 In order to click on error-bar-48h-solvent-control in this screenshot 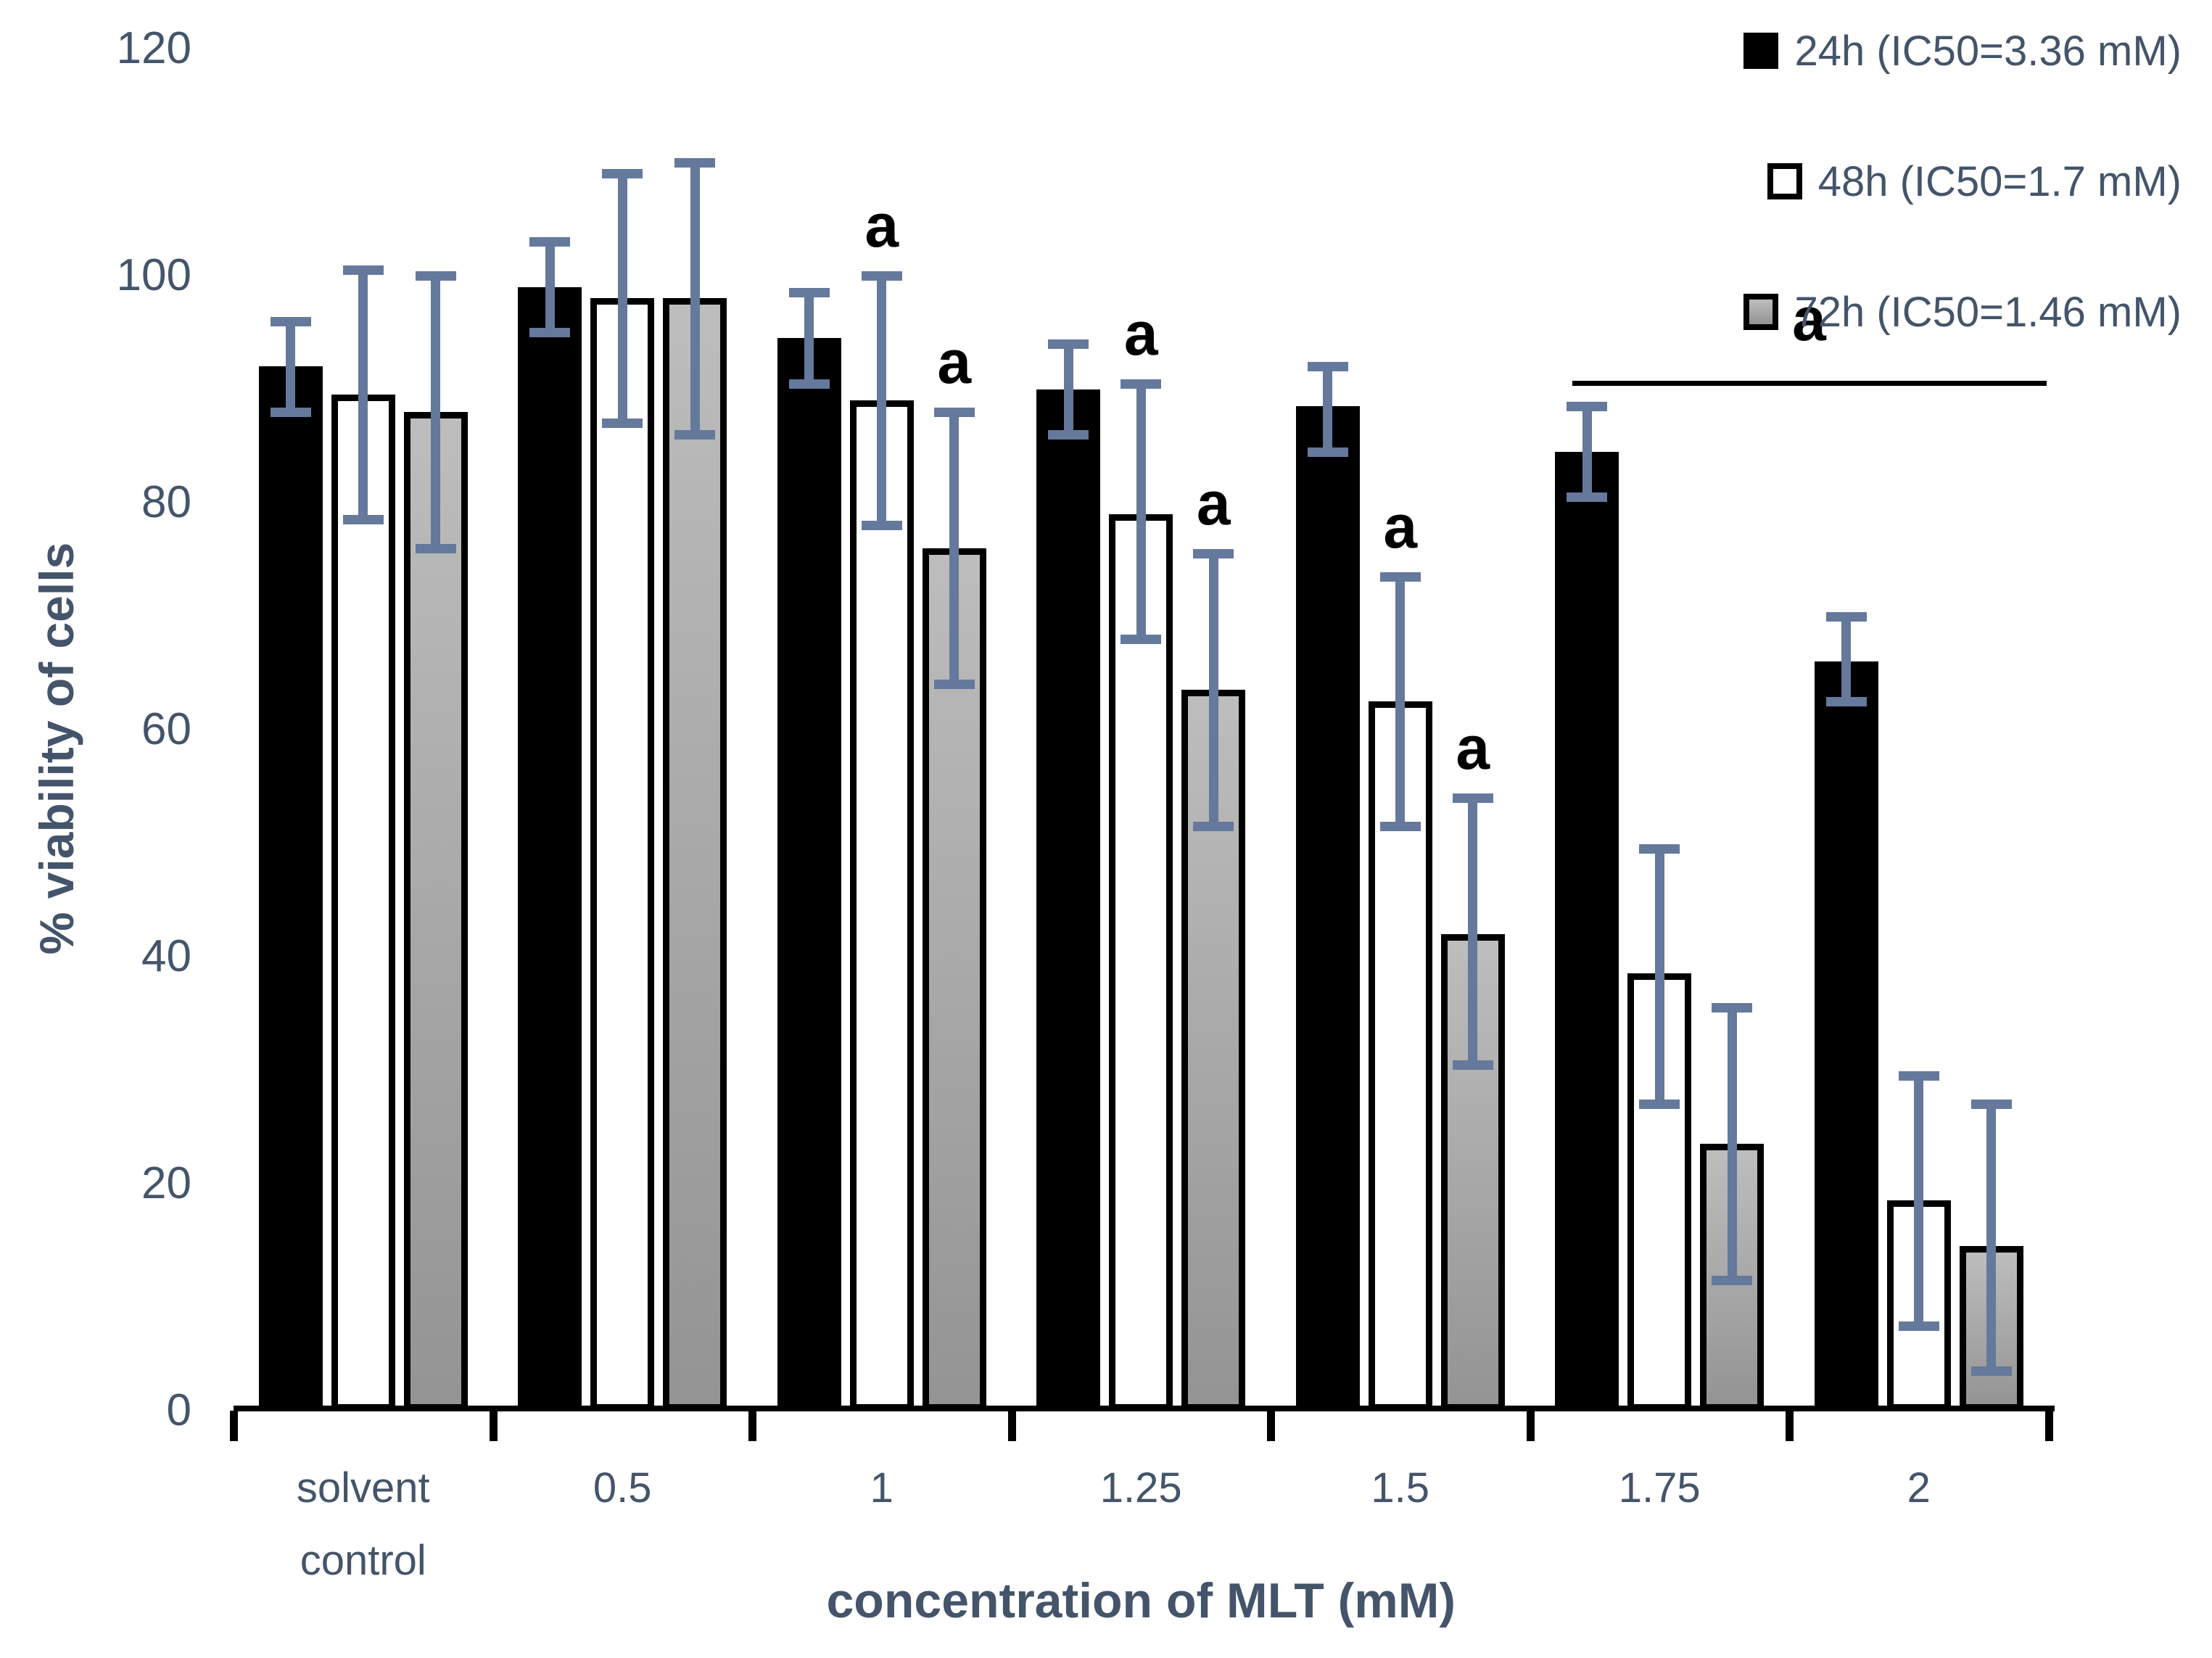, I will do `click(363, 395)`.